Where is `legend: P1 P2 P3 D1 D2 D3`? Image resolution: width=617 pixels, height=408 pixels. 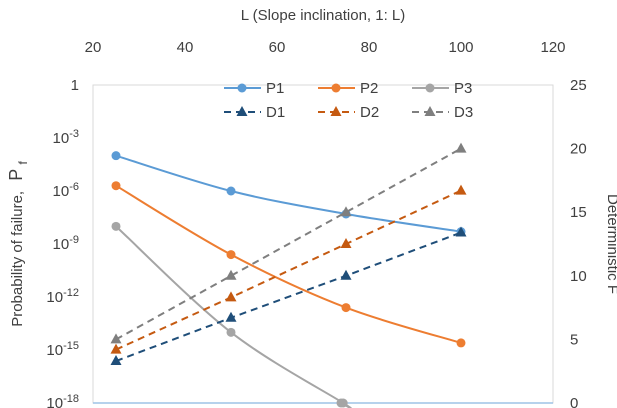 legend: P1 P2 P3 D1 D2 D3 is located at coordinates (348, 100).